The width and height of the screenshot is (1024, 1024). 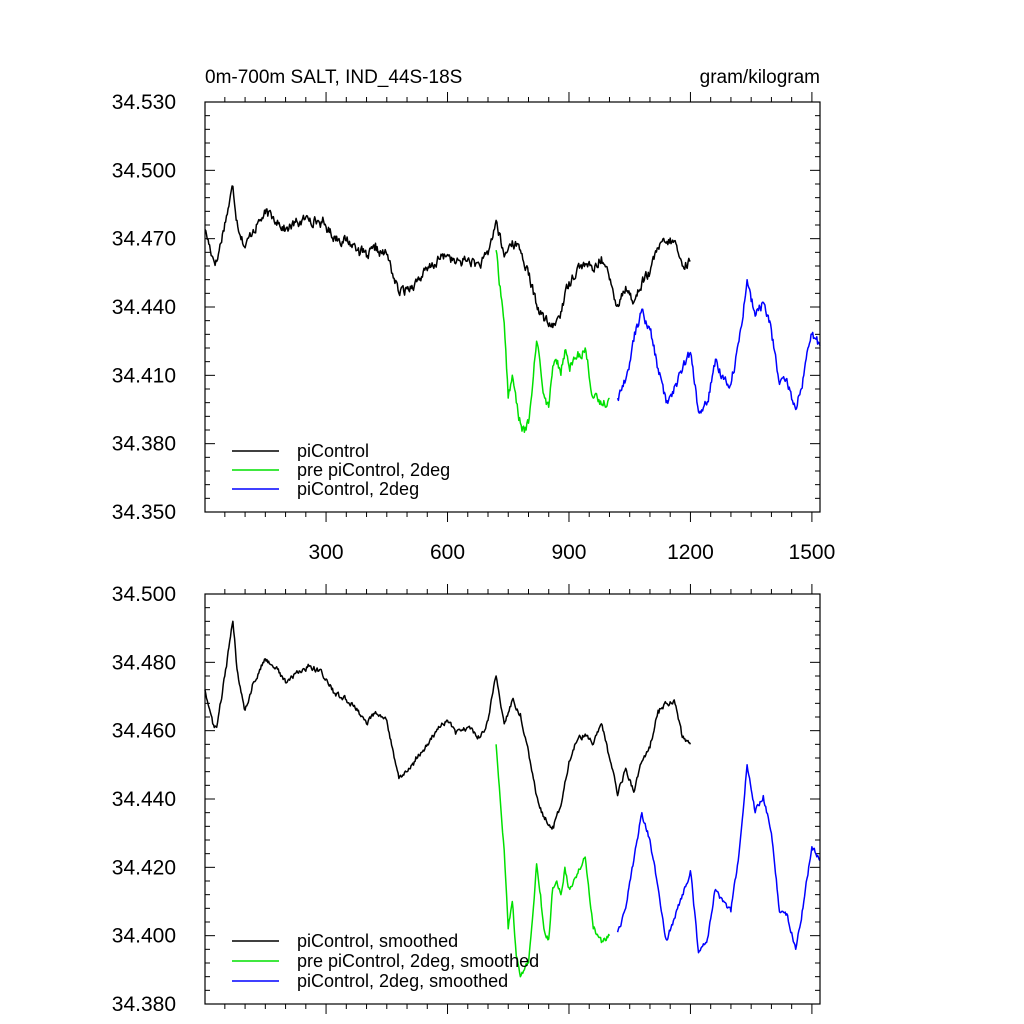 What do you see at coordinates (377, 941) in the screenshot?
I see `legend-label: piControl, smoothed` at bounding box center [377, 941].